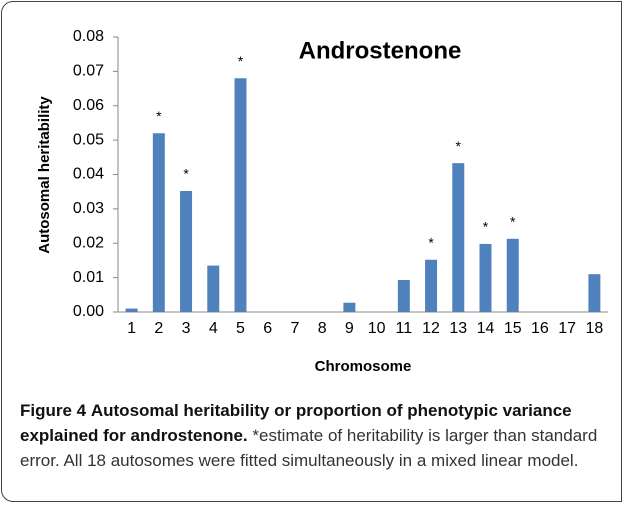  I want to click on y-tick-label: 0.02, so click(88, 242).